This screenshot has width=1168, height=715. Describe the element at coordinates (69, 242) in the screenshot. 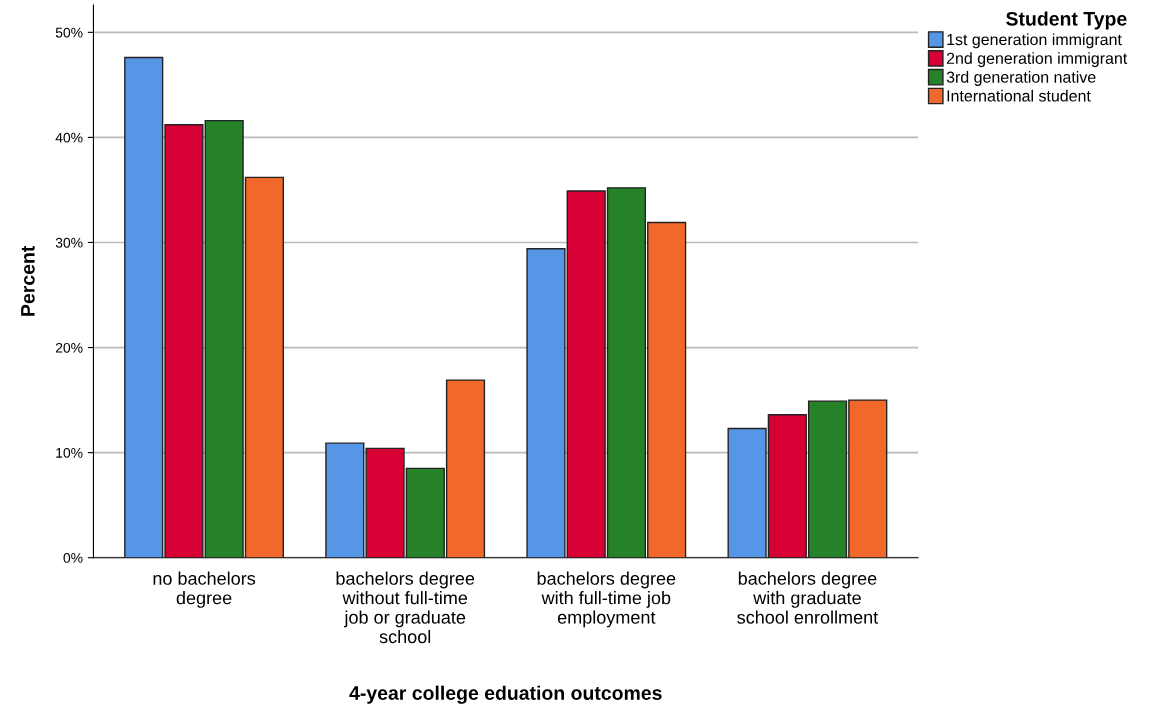

I see `y-tick-label: 30%` at that location.